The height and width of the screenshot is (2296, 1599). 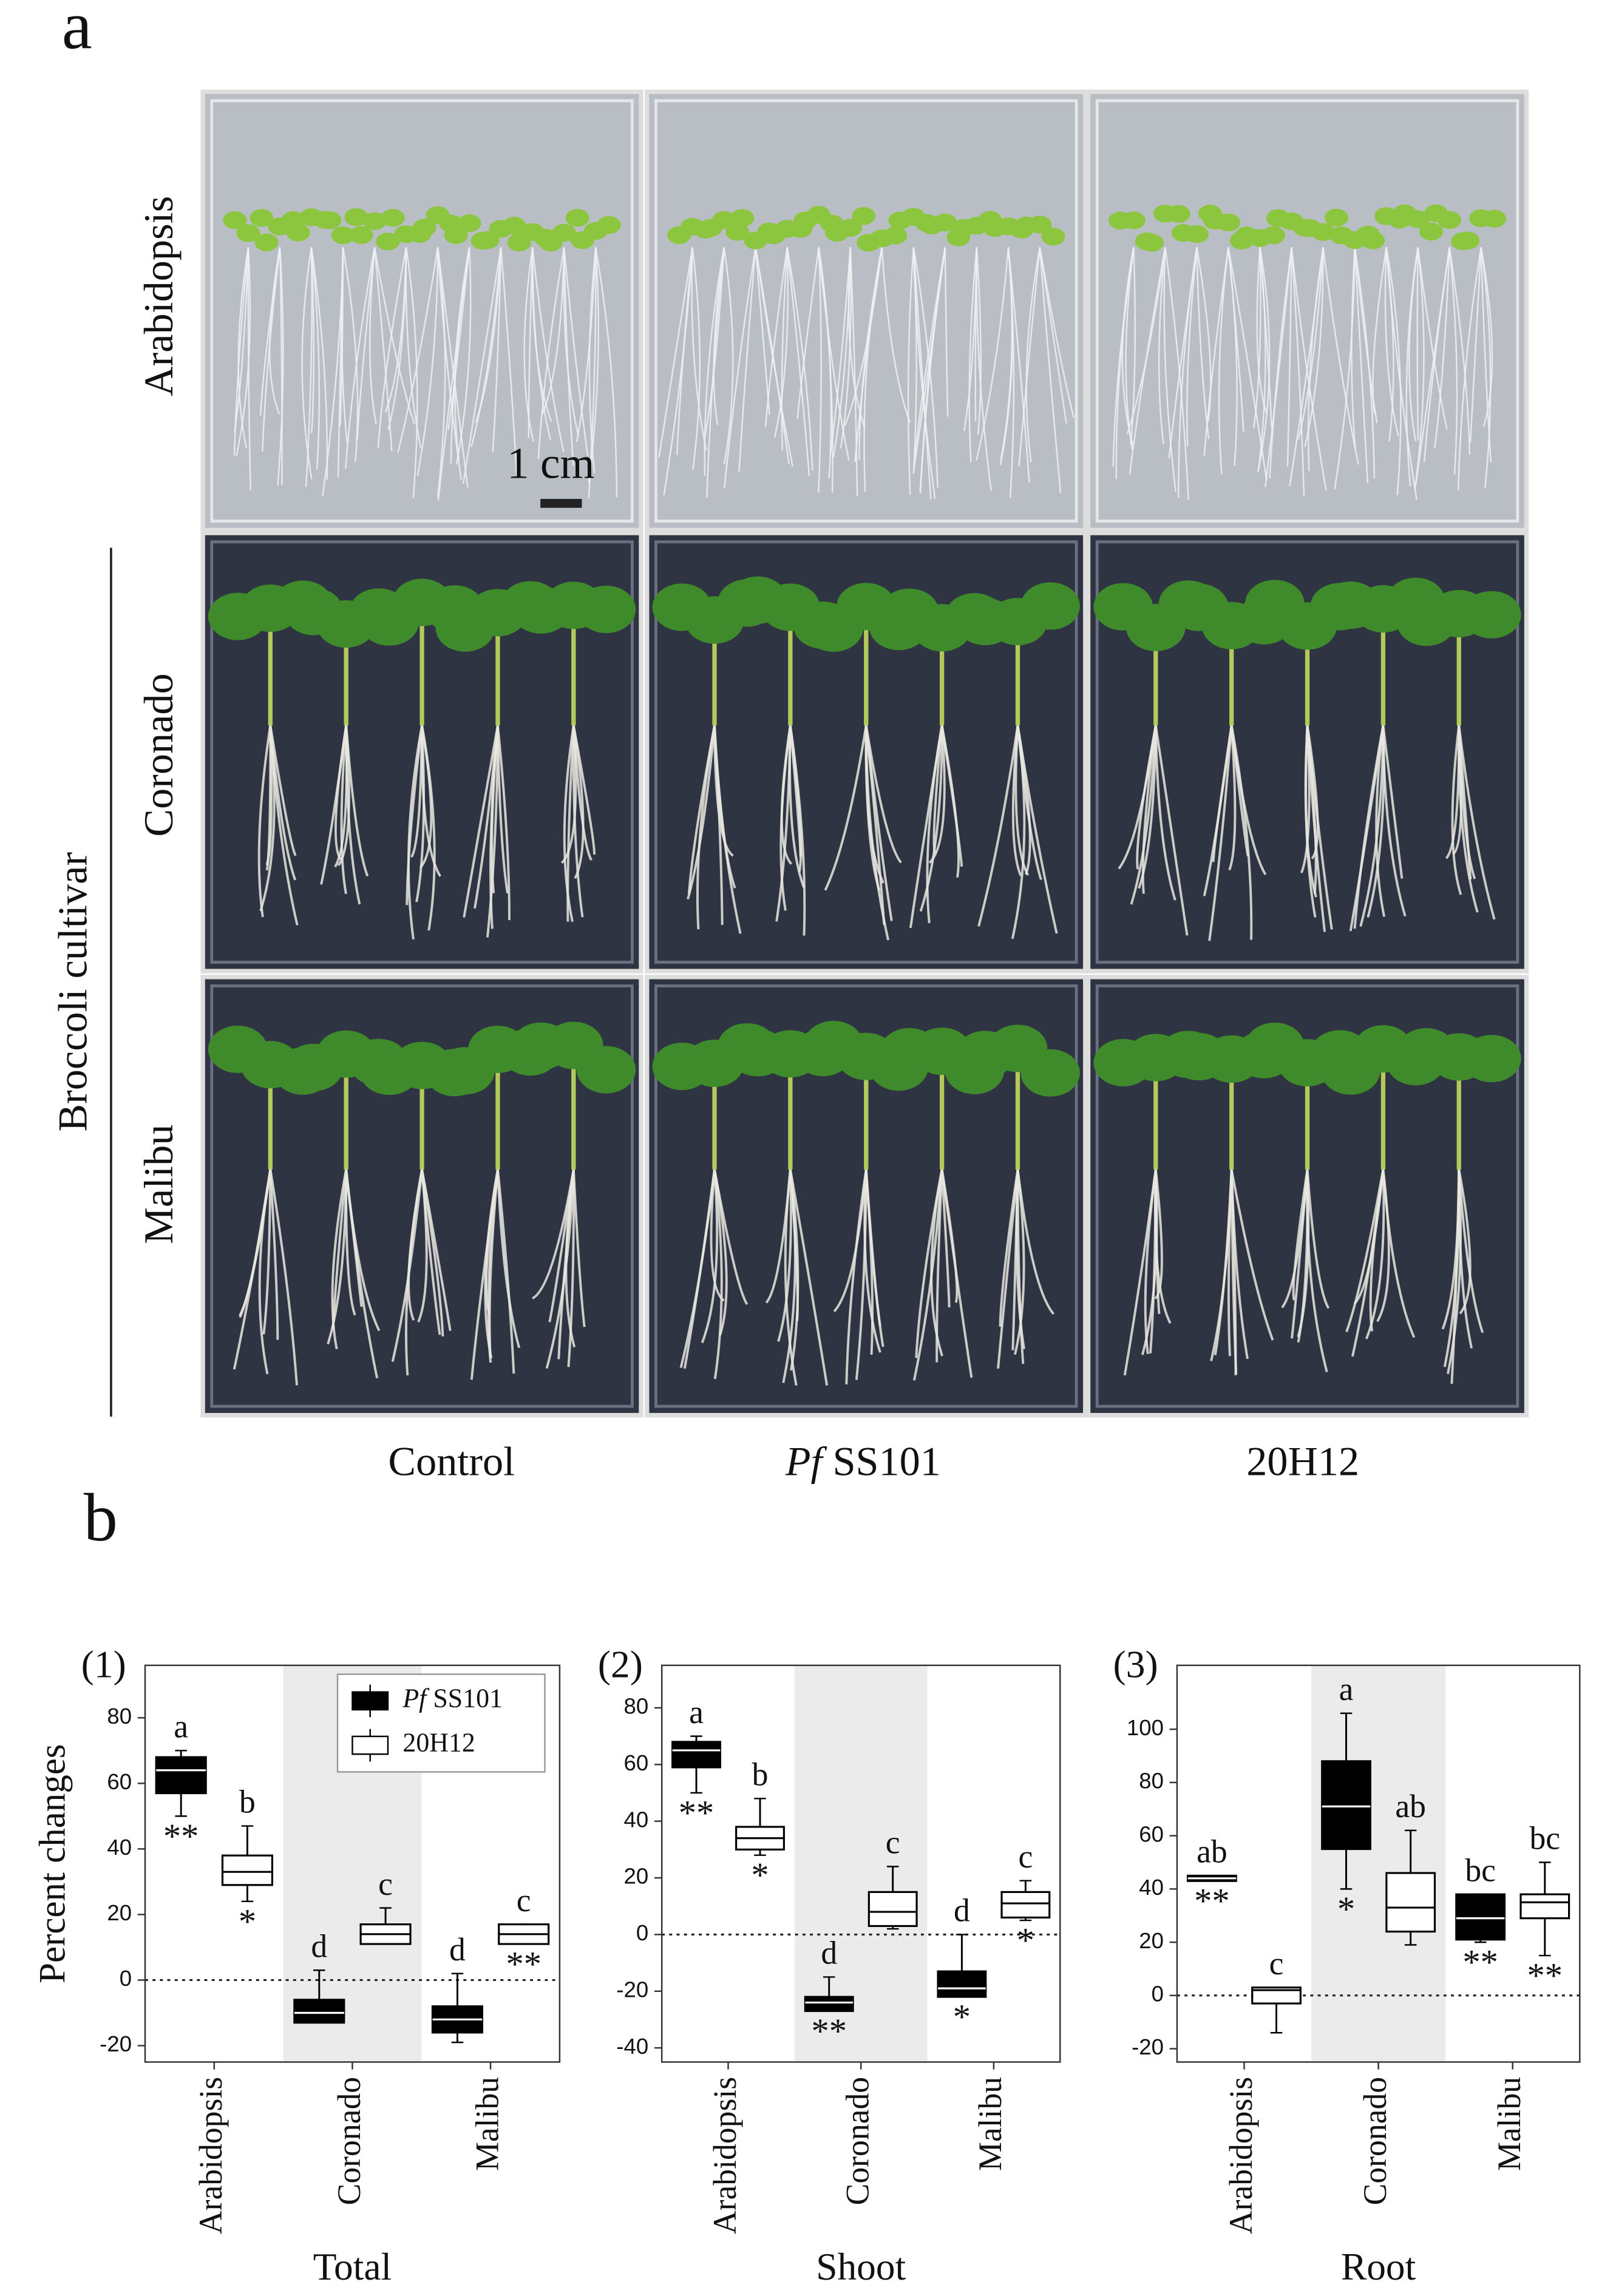 What do you see at coordinates (119, 1847) in the screenshot?
I see `y-tick-label: 40` at bounding box center [119, 1847].